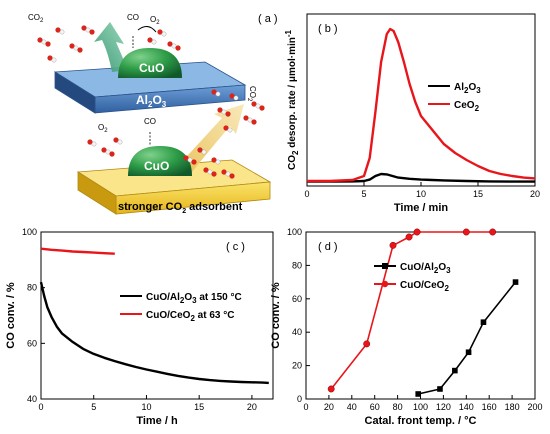  What do you see at coordinates (211, 138) in the screenshot?
I see `yellow-arrow-icon` at bounding box center [211, 138].